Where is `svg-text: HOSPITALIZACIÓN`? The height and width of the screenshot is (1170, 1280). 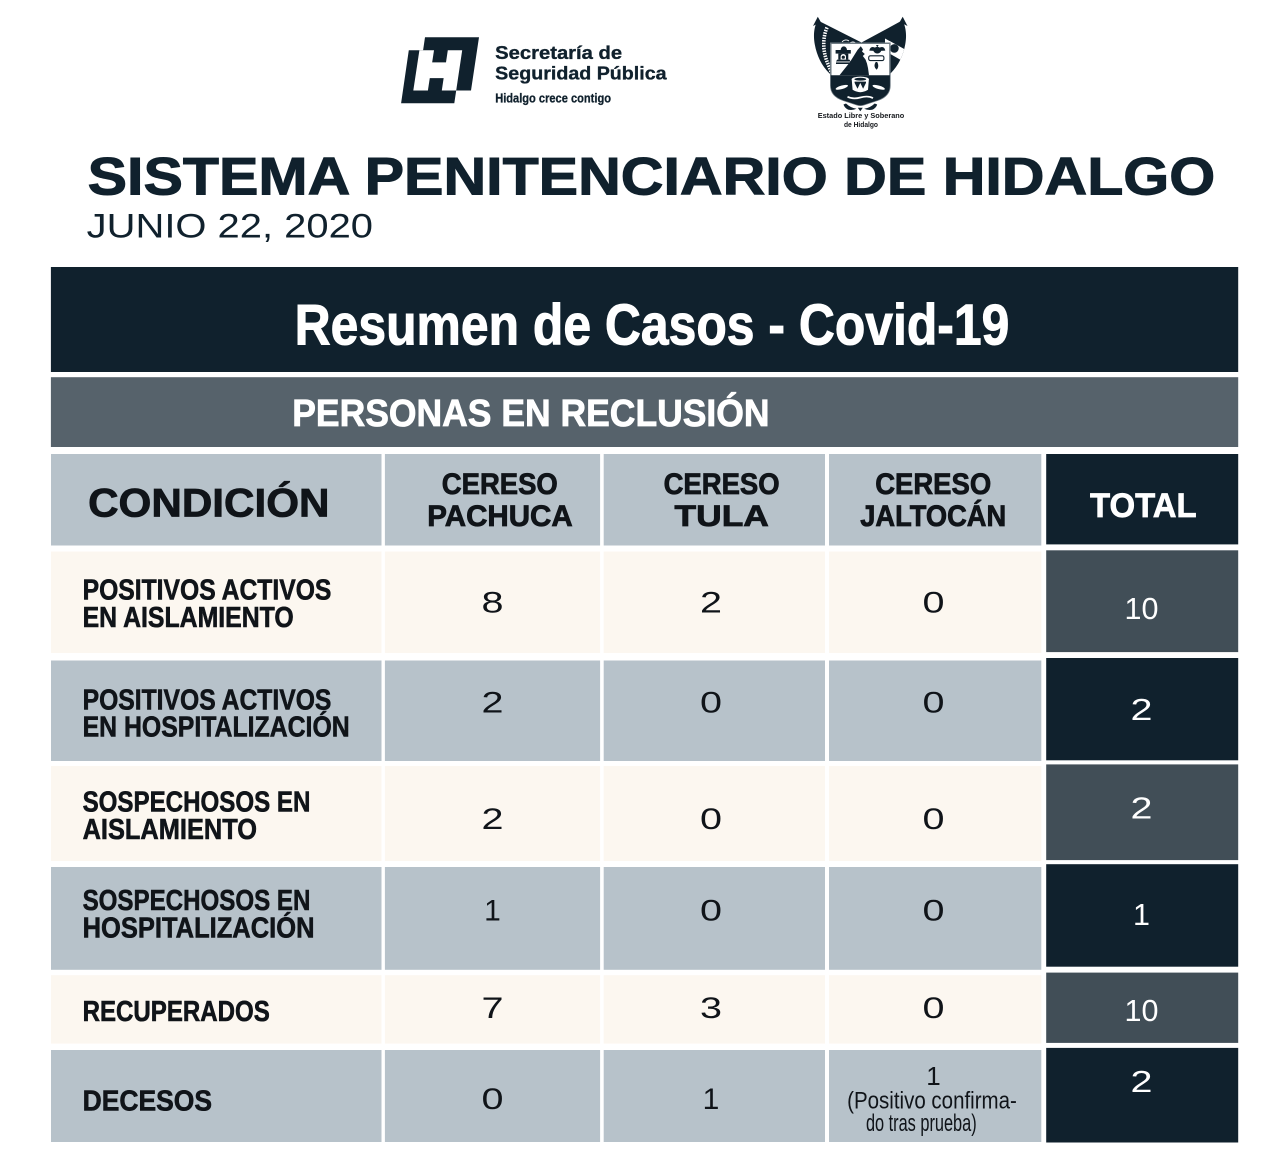 svg-text: HOSPITALIZACIÓN is located at coordinates (199, 927).